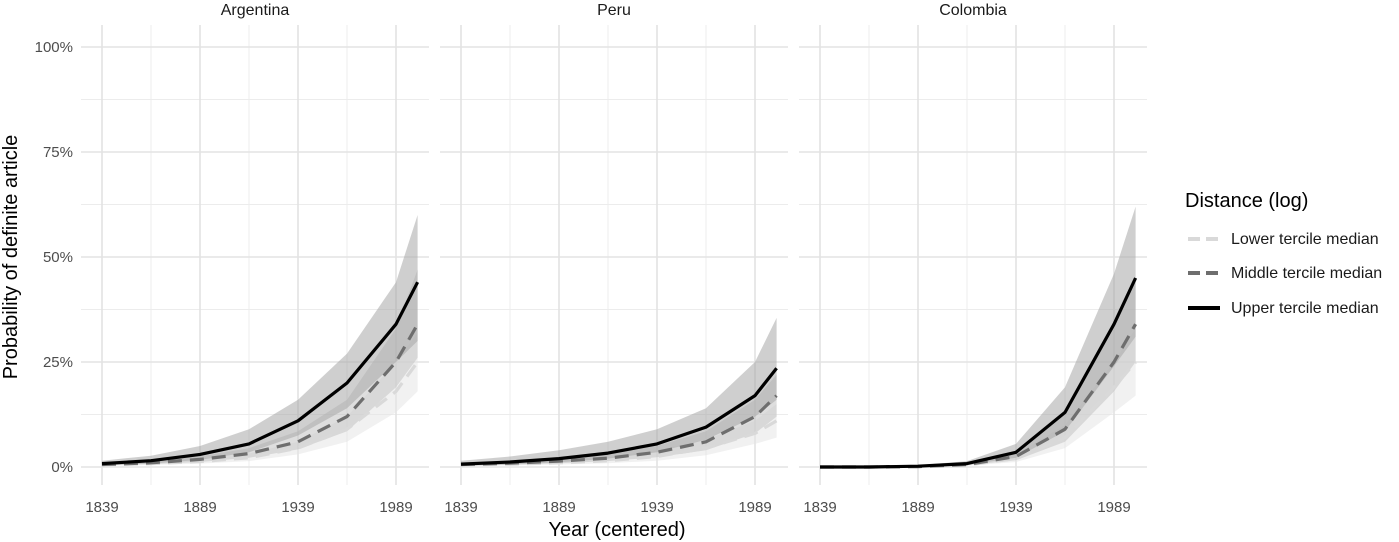  What do you see at coordinates (255, 10) in the screenshot?
I see `facet-title: Argentina` at bounding box center [255, 10].